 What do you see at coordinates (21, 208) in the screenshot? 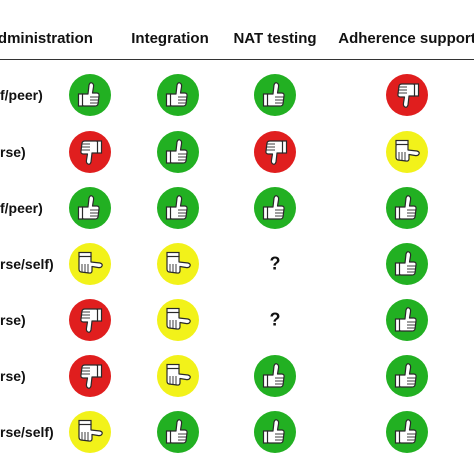
I see `row-label-2: f/peer)` at bounding box center [21, 208].